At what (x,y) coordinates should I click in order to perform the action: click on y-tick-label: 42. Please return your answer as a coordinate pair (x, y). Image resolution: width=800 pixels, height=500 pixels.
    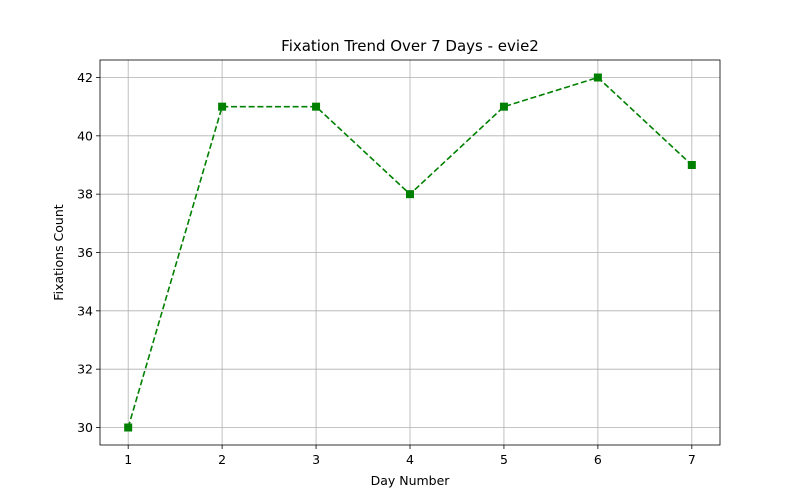
    Looking at the image, I should click on (85, 77).